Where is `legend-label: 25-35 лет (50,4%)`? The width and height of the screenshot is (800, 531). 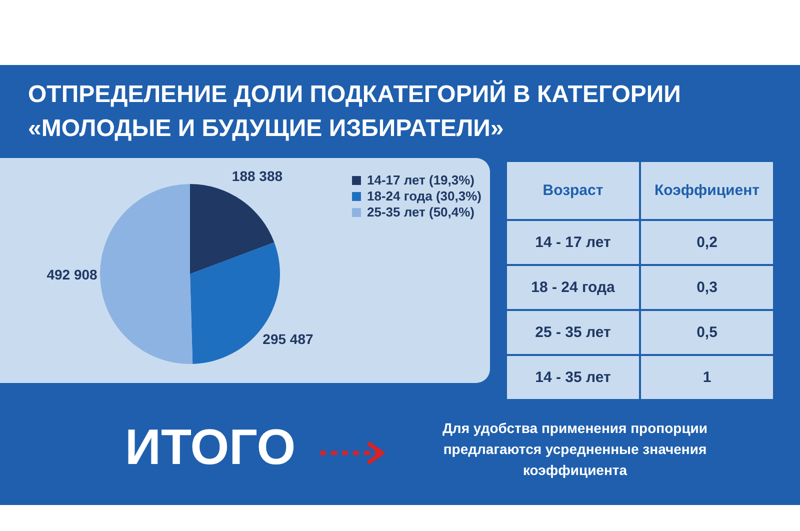
legend-label: 25-35 лет (50,4%) is located at coordinates (421, 212).